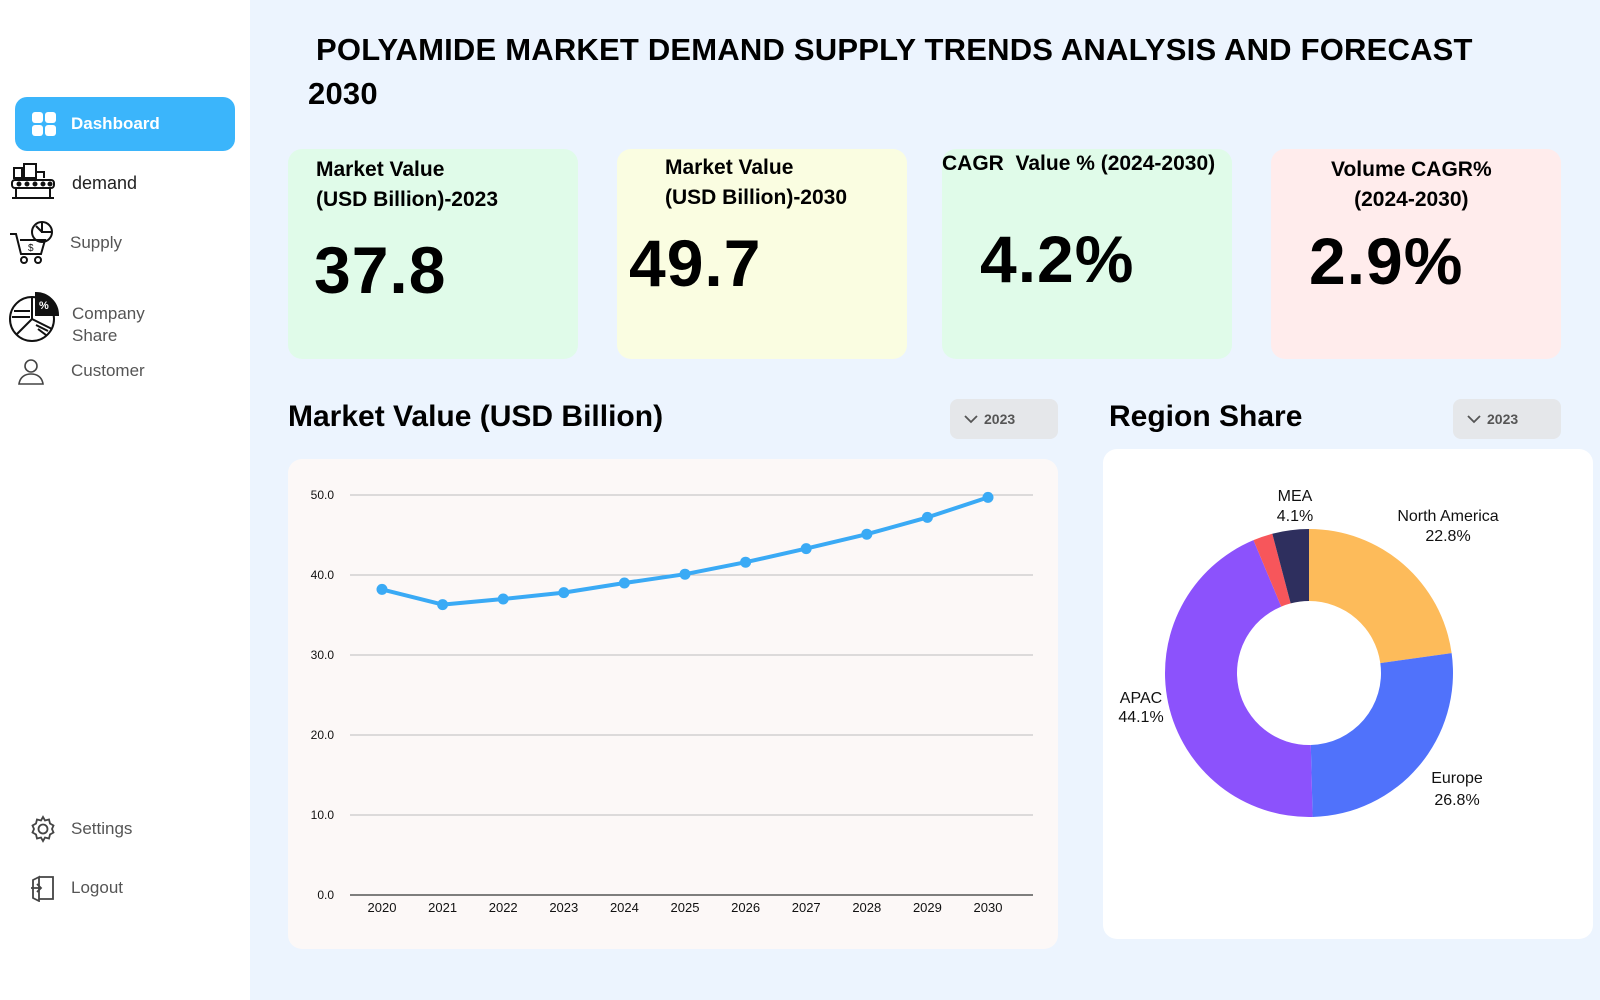  I want to click on kpi-value: 49.7, so click(695, 263).